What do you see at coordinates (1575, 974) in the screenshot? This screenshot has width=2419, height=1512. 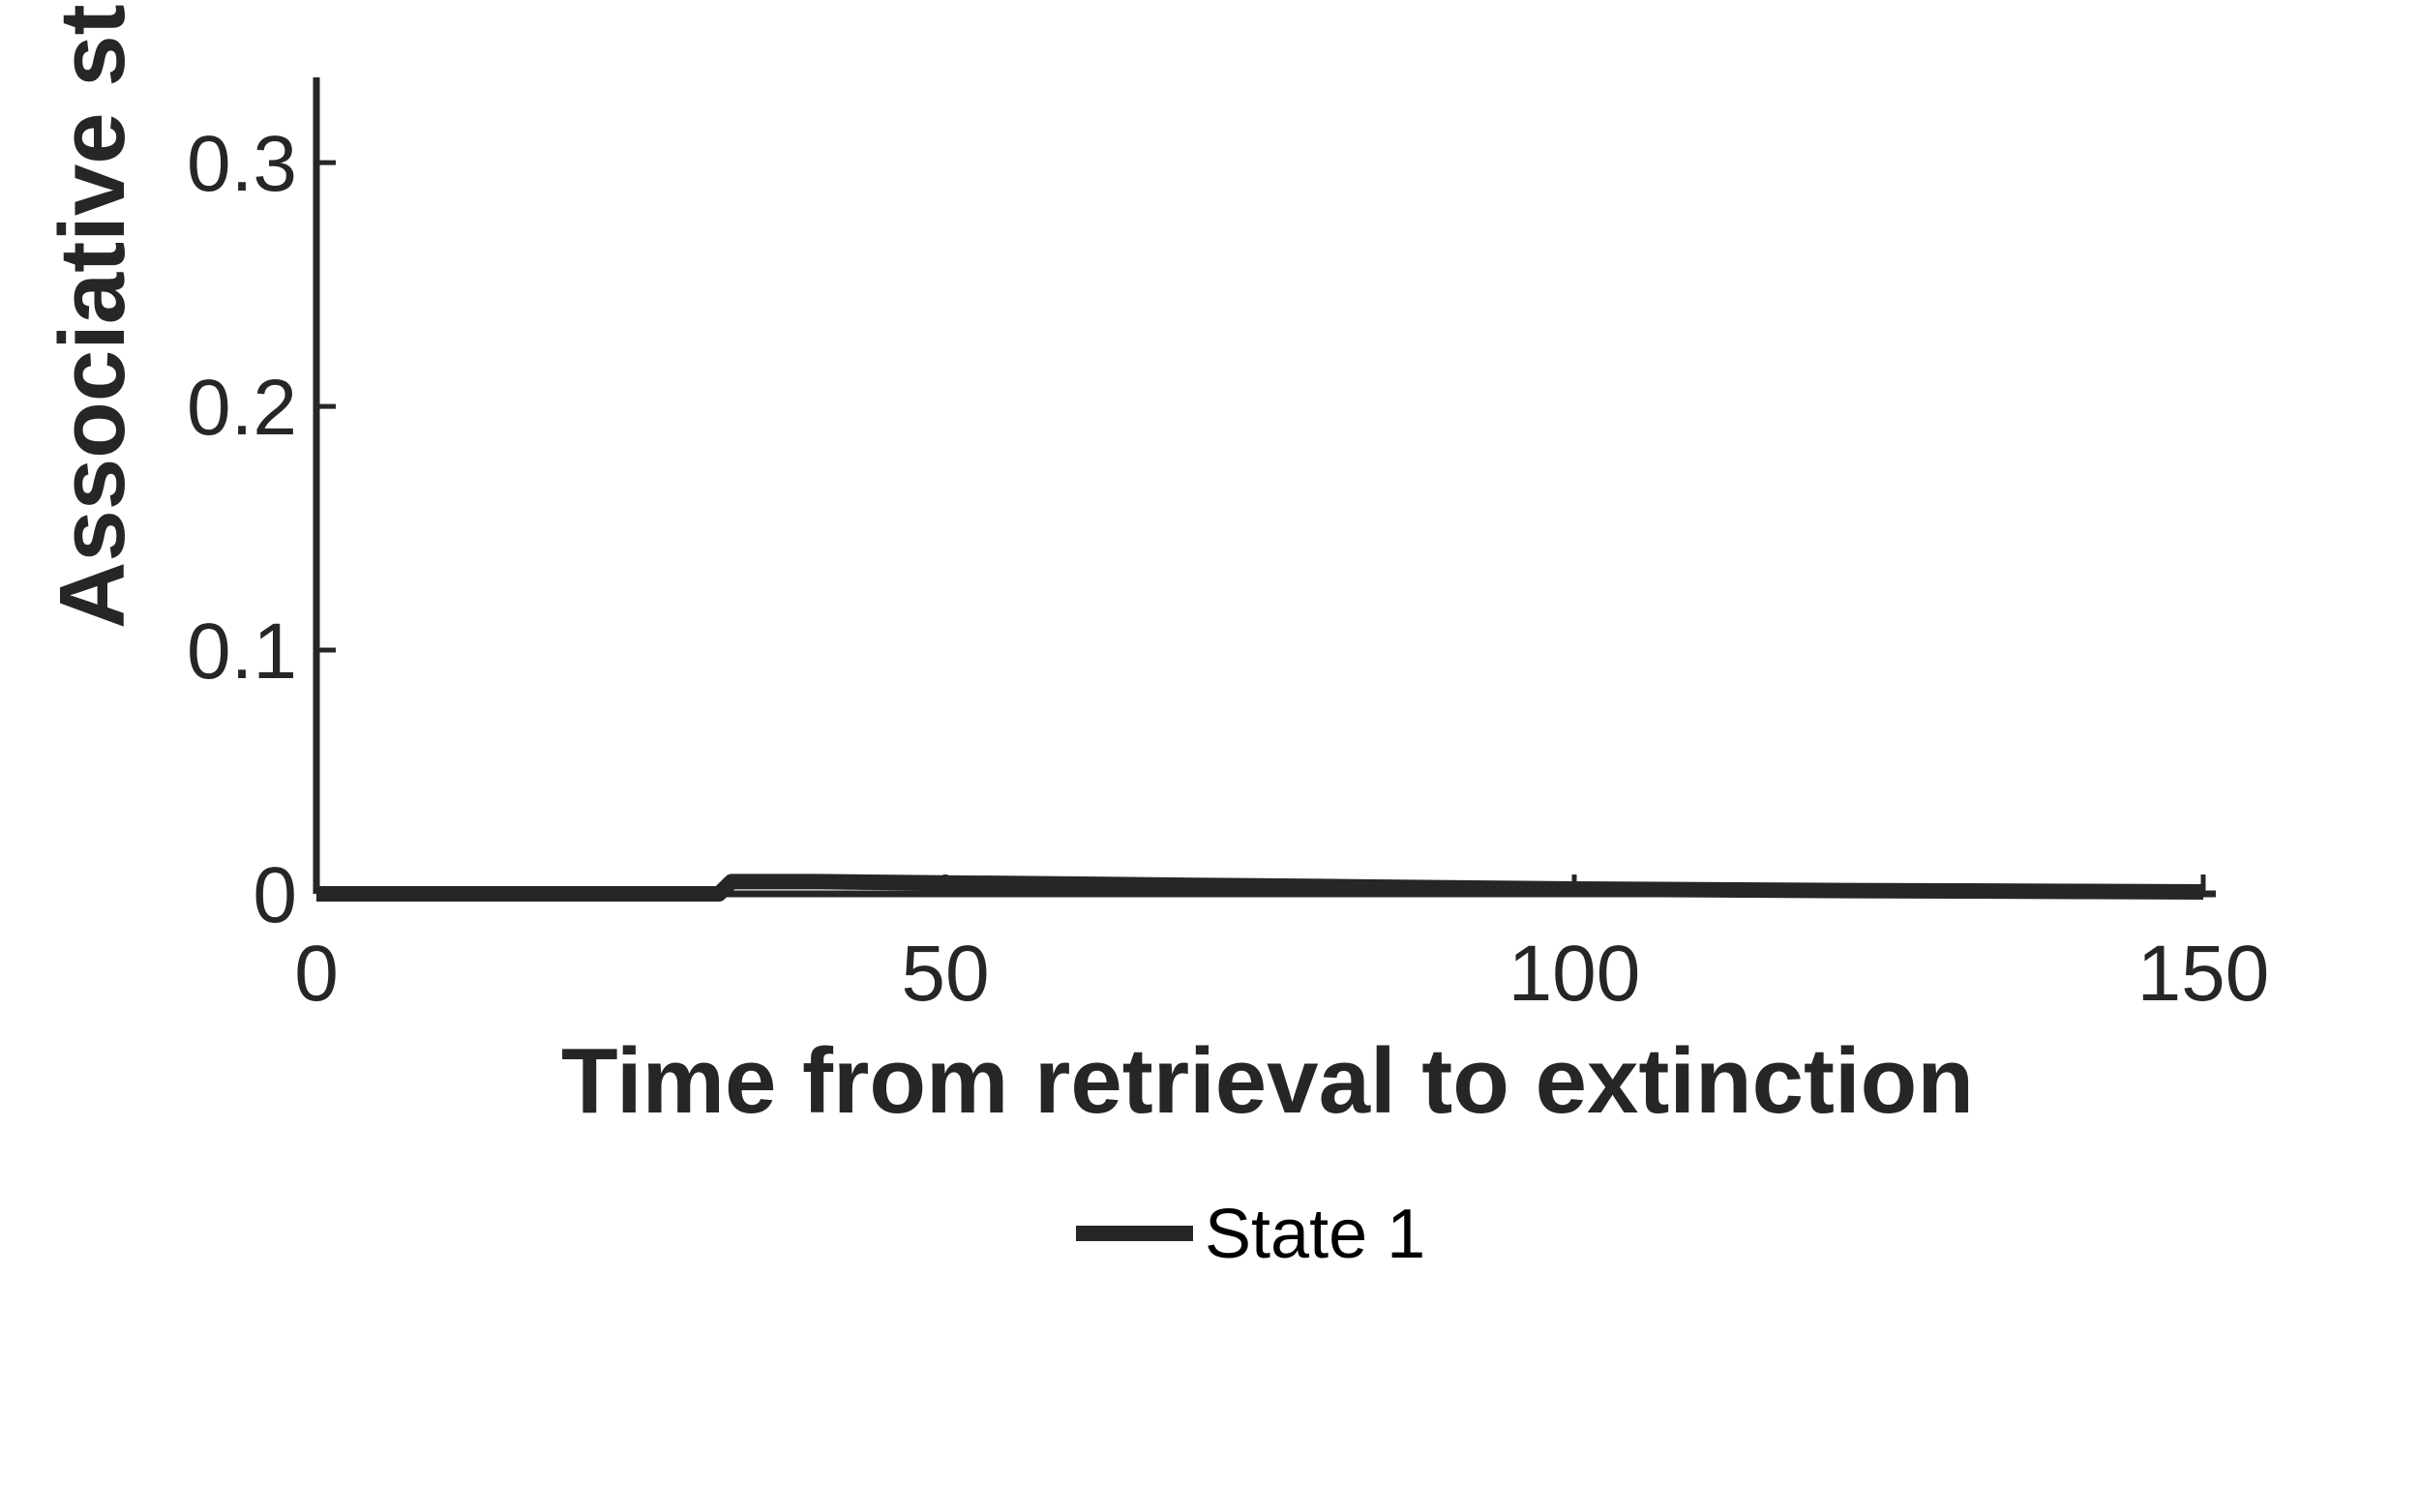 I see `x-tick-label: 100` at bounding box center [1575, 974].